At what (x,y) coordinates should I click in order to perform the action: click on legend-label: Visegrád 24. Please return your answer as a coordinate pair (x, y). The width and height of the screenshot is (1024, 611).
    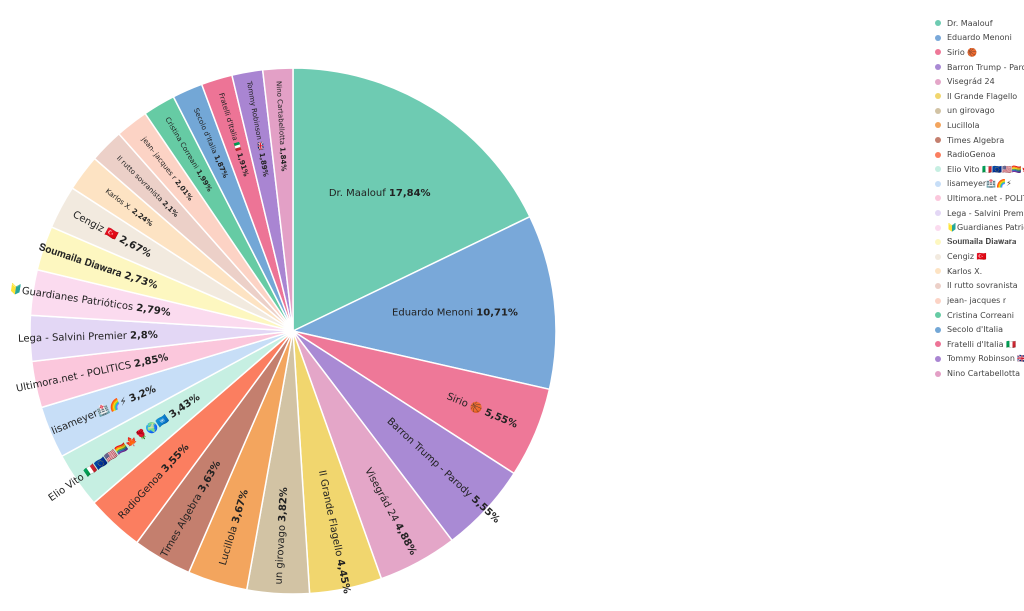
    Looking at the image, I should click on (971, 82).